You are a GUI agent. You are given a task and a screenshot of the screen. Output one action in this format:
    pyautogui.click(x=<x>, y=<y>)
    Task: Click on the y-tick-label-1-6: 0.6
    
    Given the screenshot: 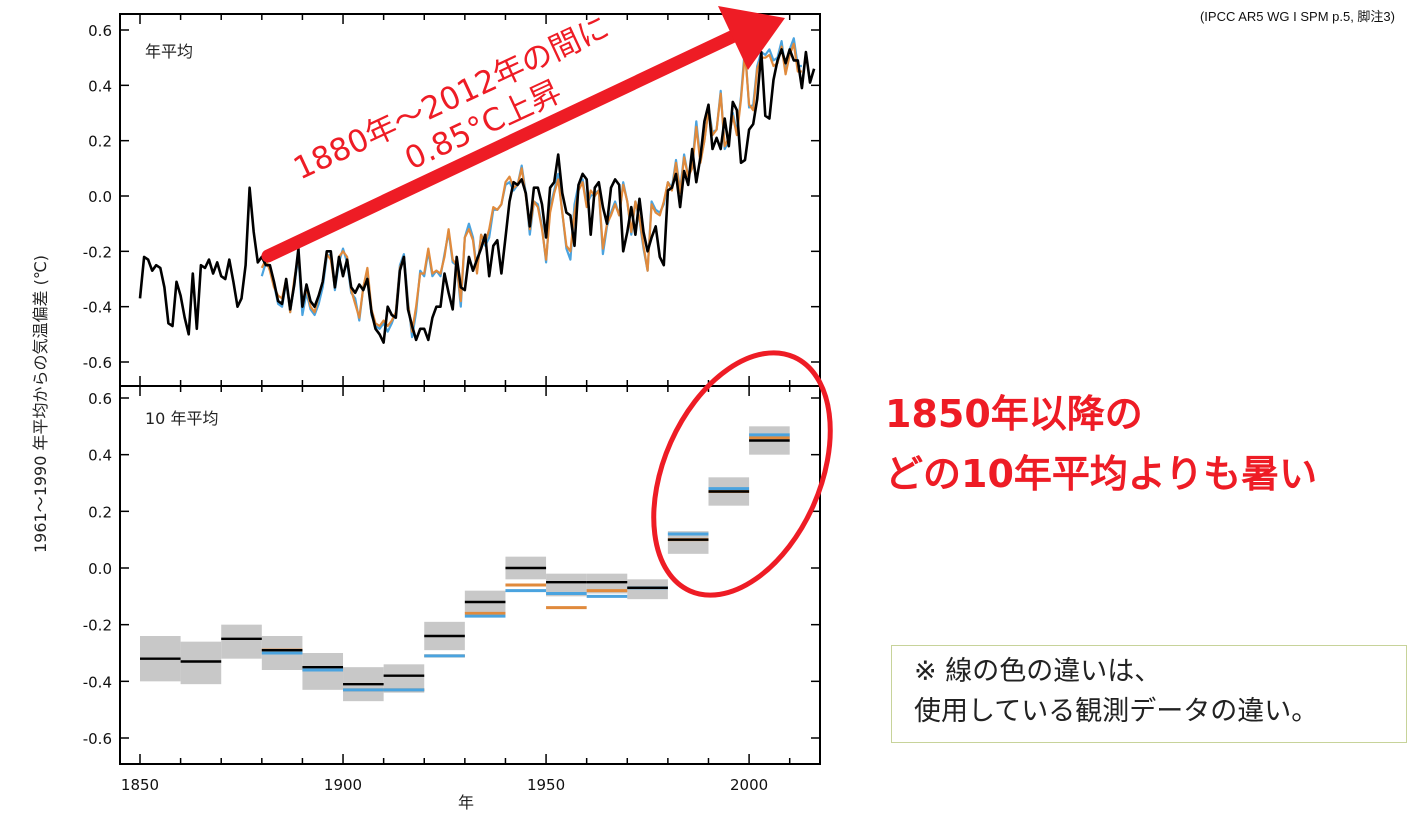 What is the action you would take?
    pyautogui.click(x=100, y=399)
    